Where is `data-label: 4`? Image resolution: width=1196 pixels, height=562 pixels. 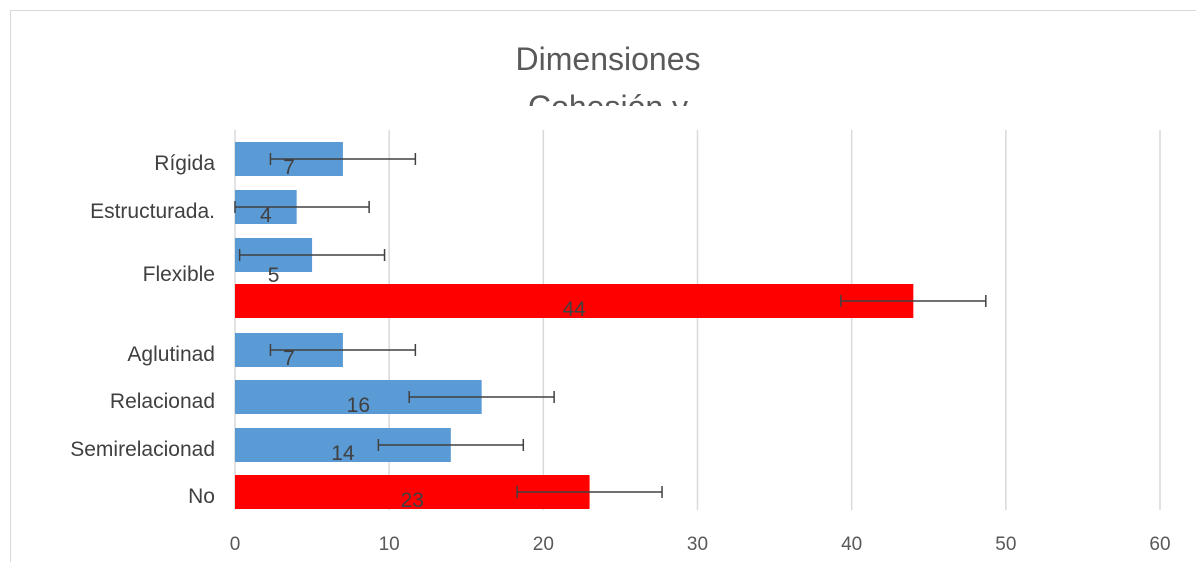
data-label: 4 is located at coordinates (266, 215).